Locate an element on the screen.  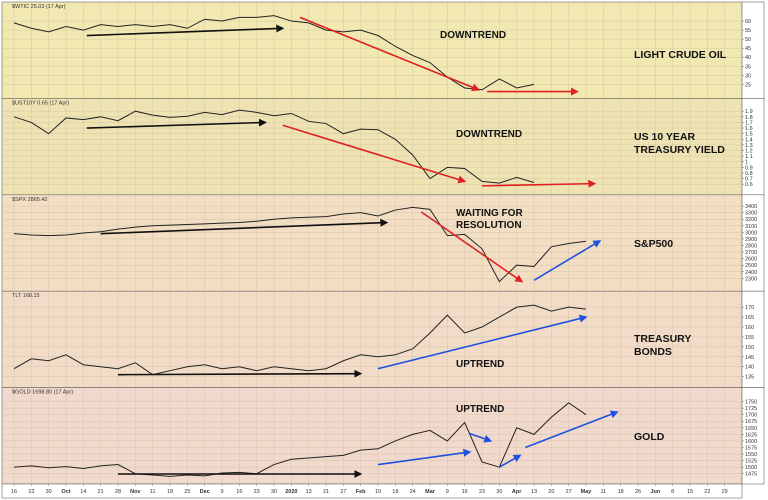
y-tick-label: 3000 is located at coordinates (751, 233).